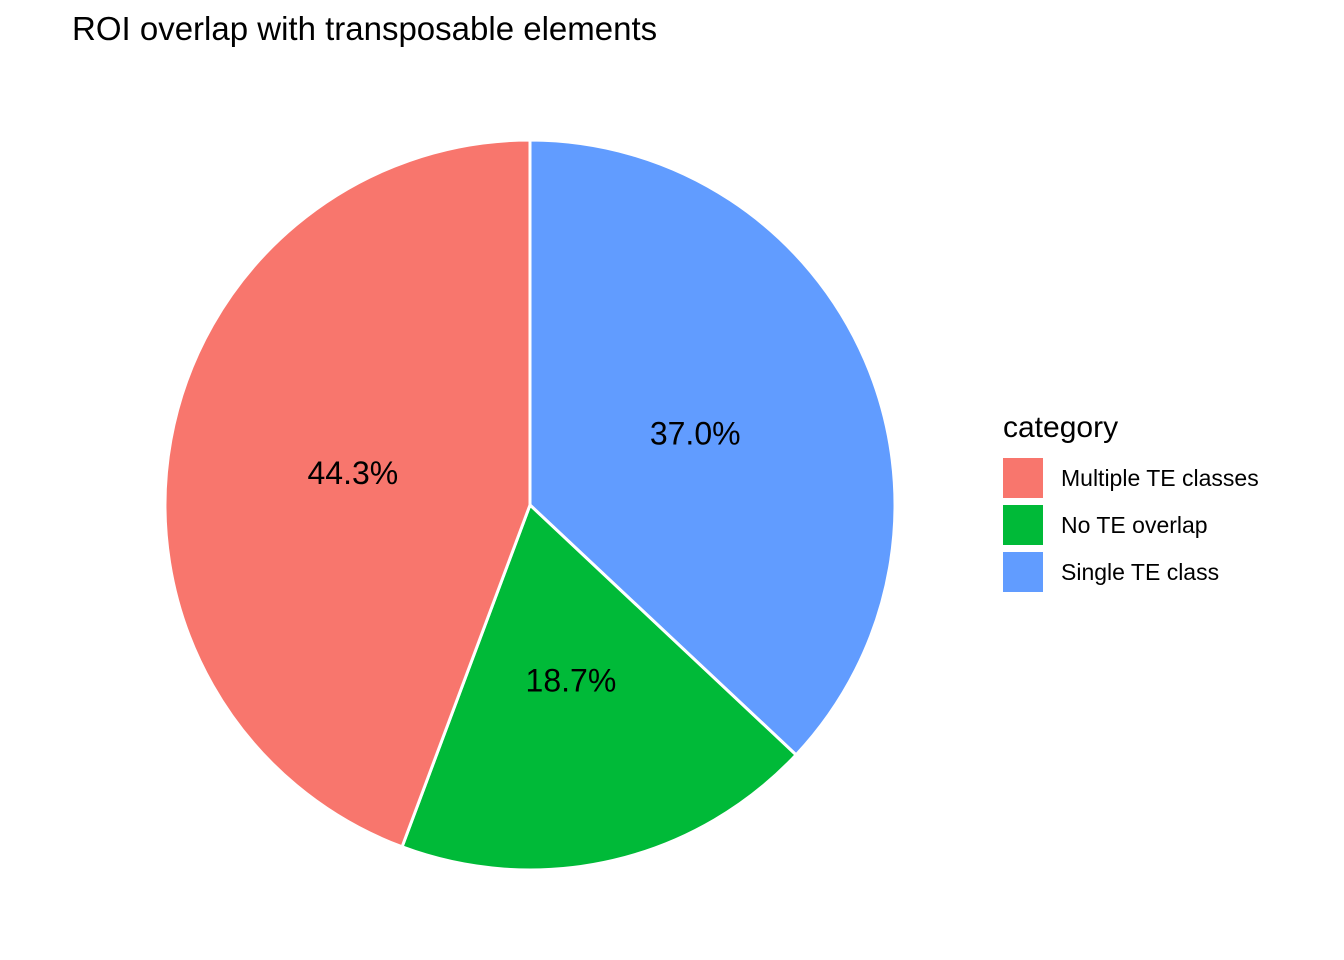 The height and width of the screenshot is (960, 1344). Describe the element at coordinates (695, 434) in the screenshot. I see `pie-percent-label-single-te-class: 37.0%` at that location.